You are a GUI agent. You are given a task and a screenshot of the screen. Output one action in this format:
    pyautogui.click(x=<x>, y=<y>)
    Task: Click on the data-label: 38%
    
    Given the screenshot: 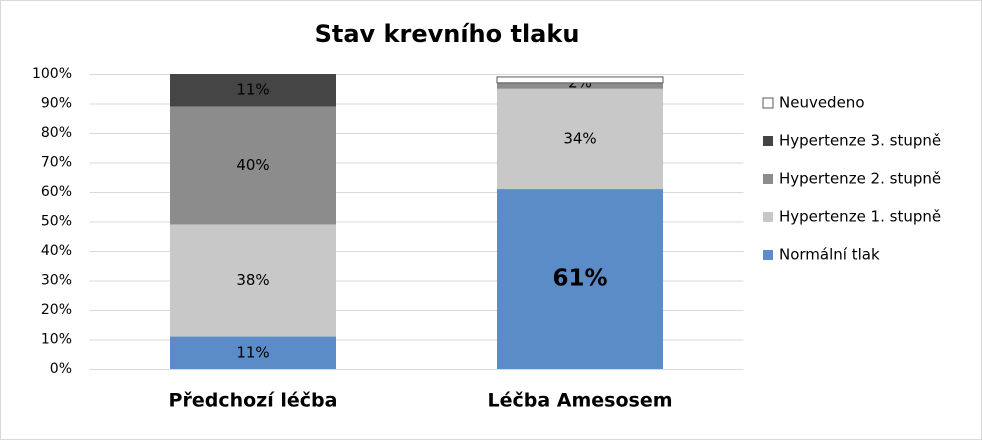 What is the action you would take?
    pyautogui.click(x=252, y=280)
    